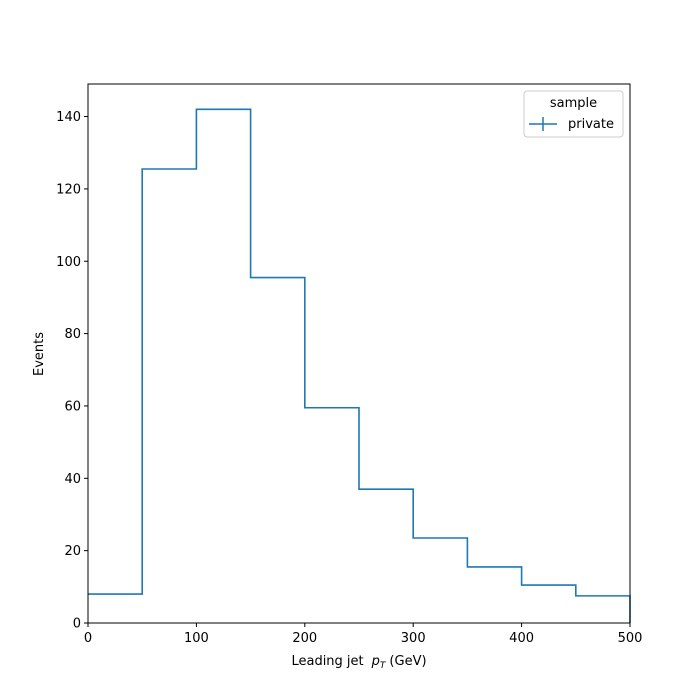  Describe the element at coordinates (68, 189) in the screenshot. I see `y-tick-label: 120` at that location.